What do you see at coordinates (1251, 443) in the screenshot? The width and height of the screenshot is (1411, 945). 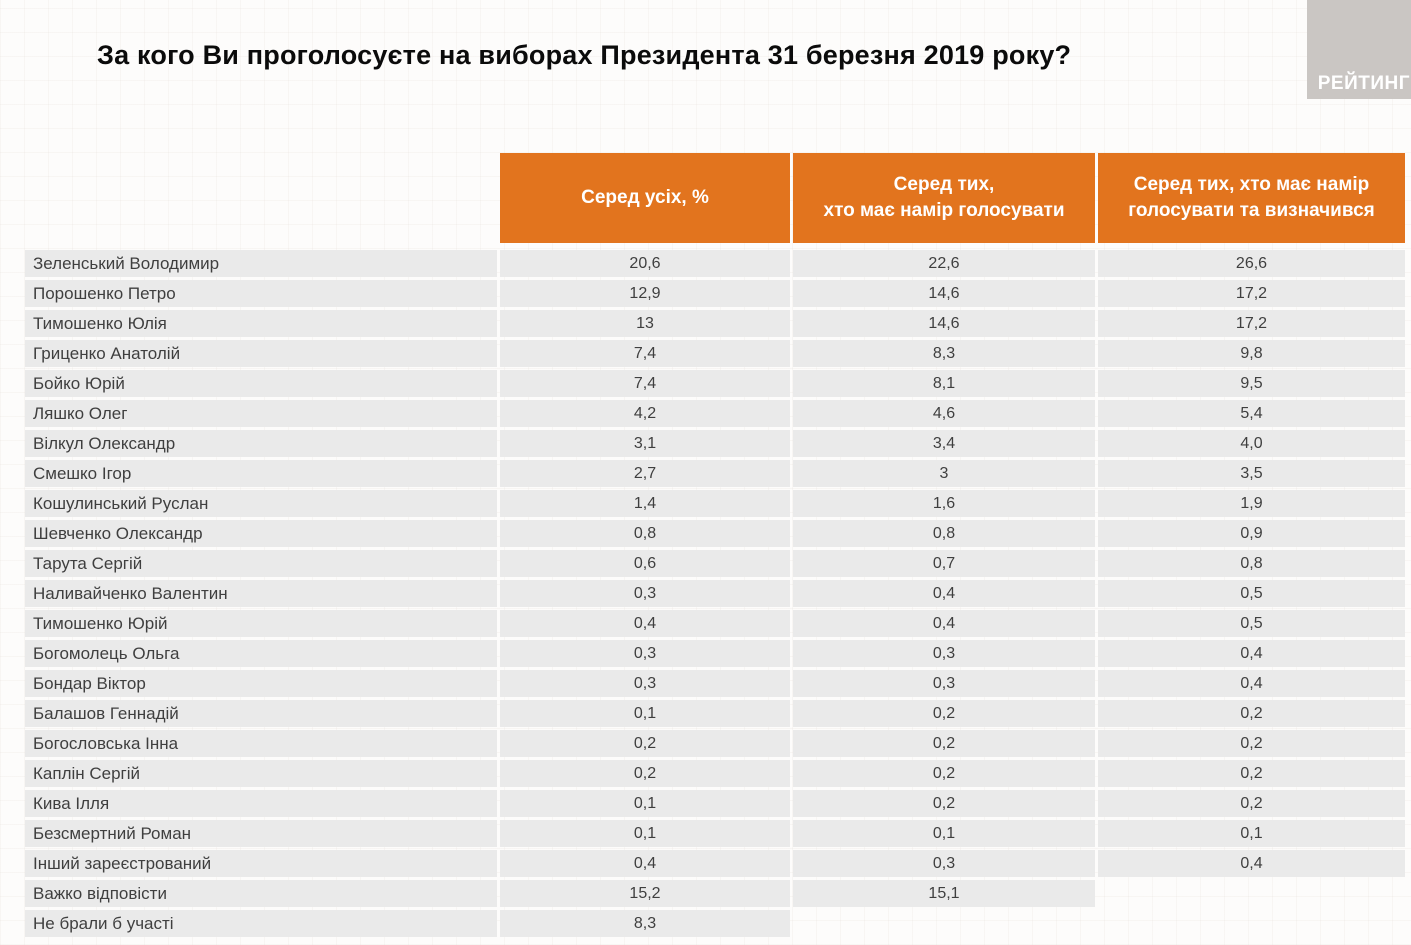 I see `value-among-decided: 4,0` at bounding box center [1251, 443].